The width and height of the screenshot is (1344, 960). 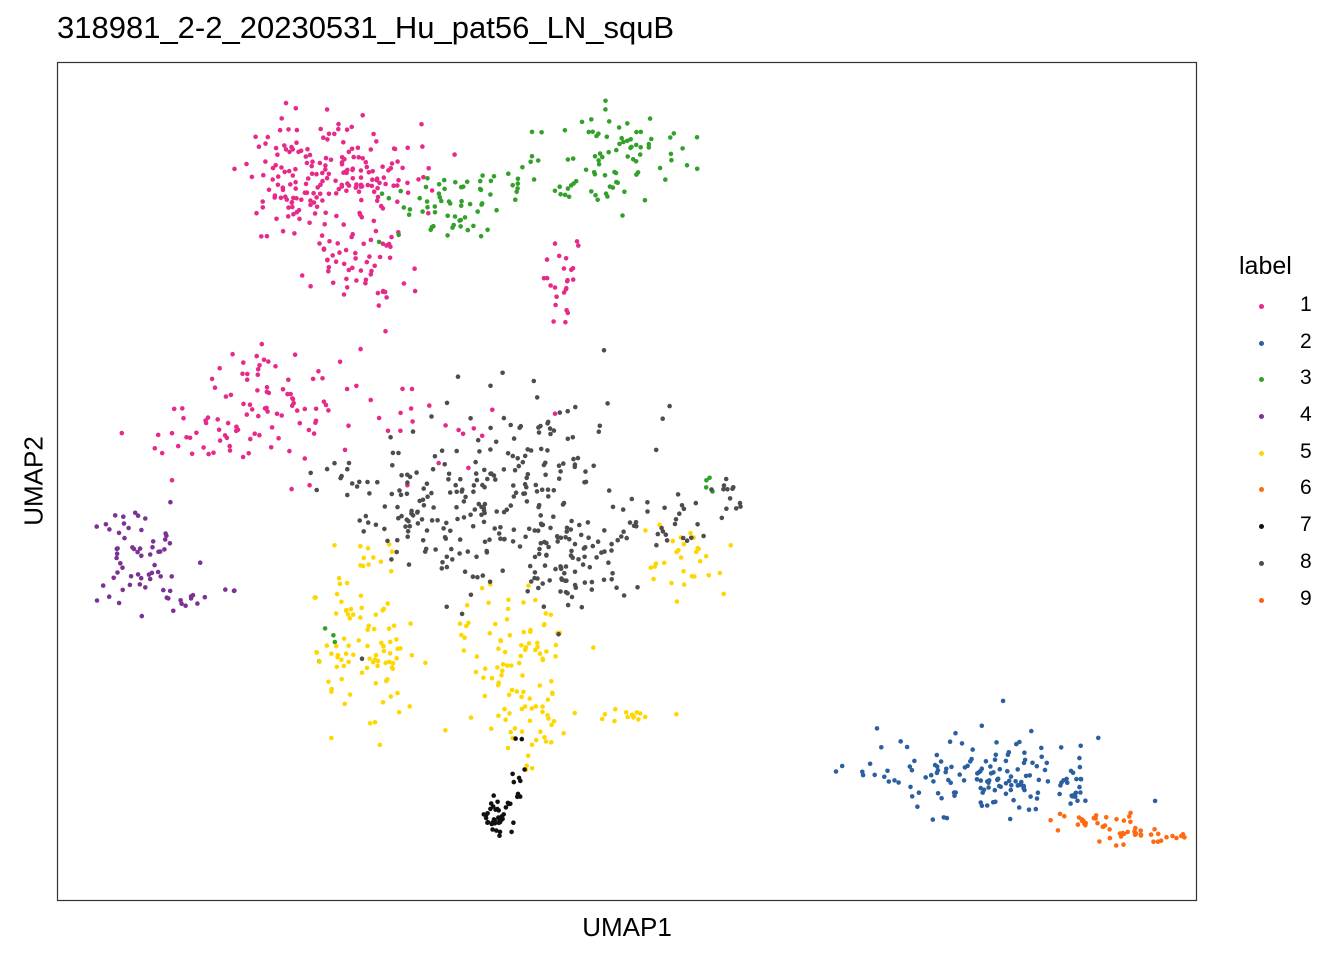 What do you see at coordinates (1273, 312) in the screenshot?
I see `legend-item-1: 1` at bounding box center [1273, 312].